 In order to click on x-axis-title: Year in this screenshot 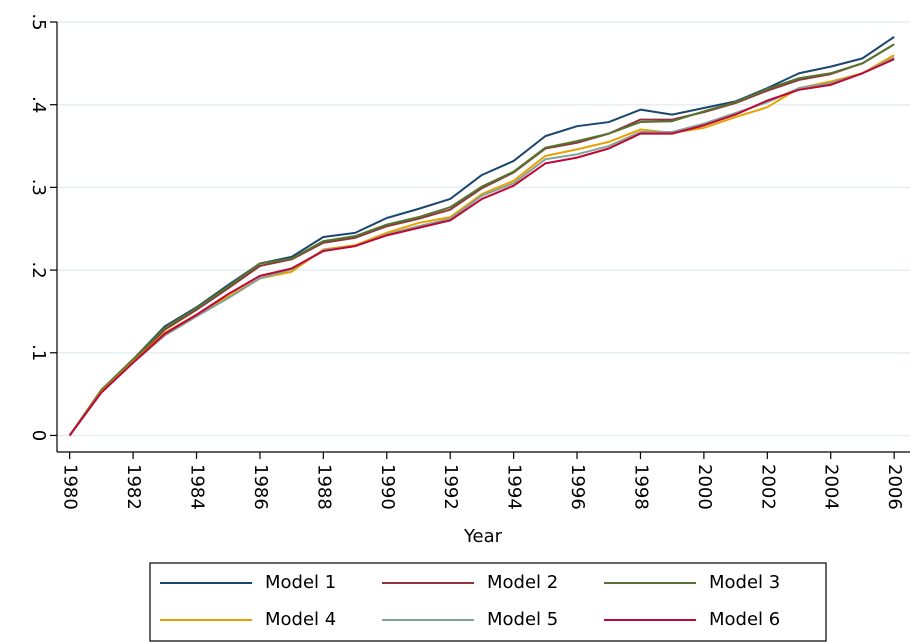, I will do `click(483, 536)`.